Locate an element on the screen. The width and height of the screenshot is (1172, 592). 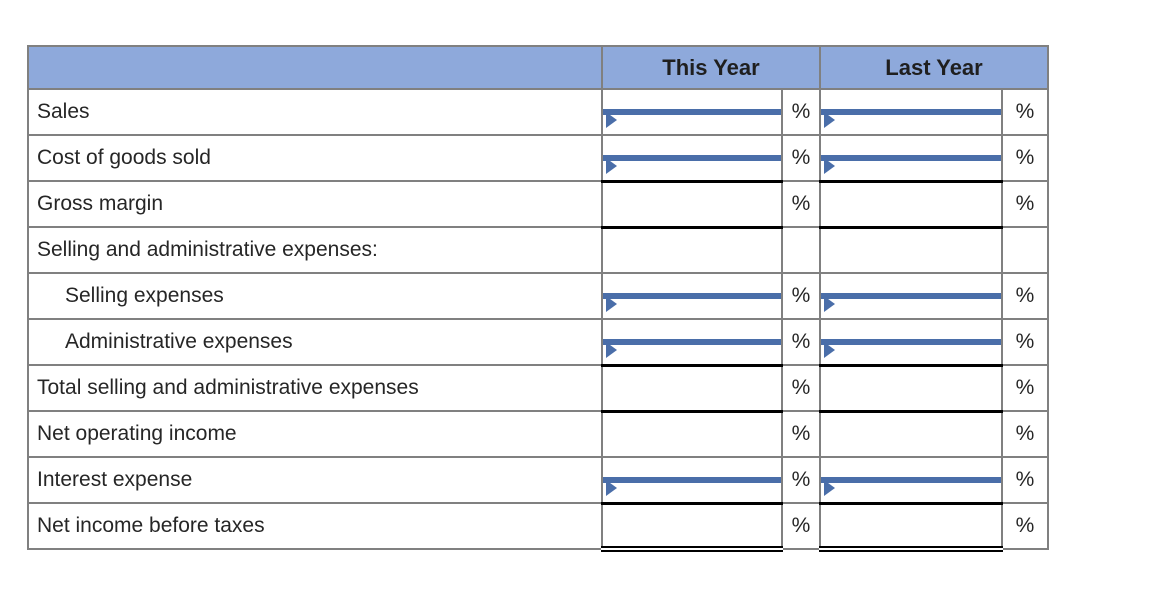
cost-of-goods-sold-this-year-input is located at coordinates (692, 164).